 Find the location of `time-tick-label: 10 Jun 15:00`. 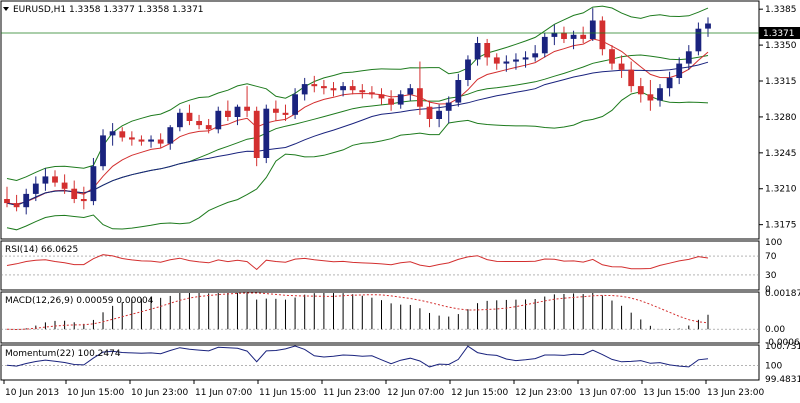

time-tick-label: 10 Jun 15:00 is located at coordinates (95, 393).